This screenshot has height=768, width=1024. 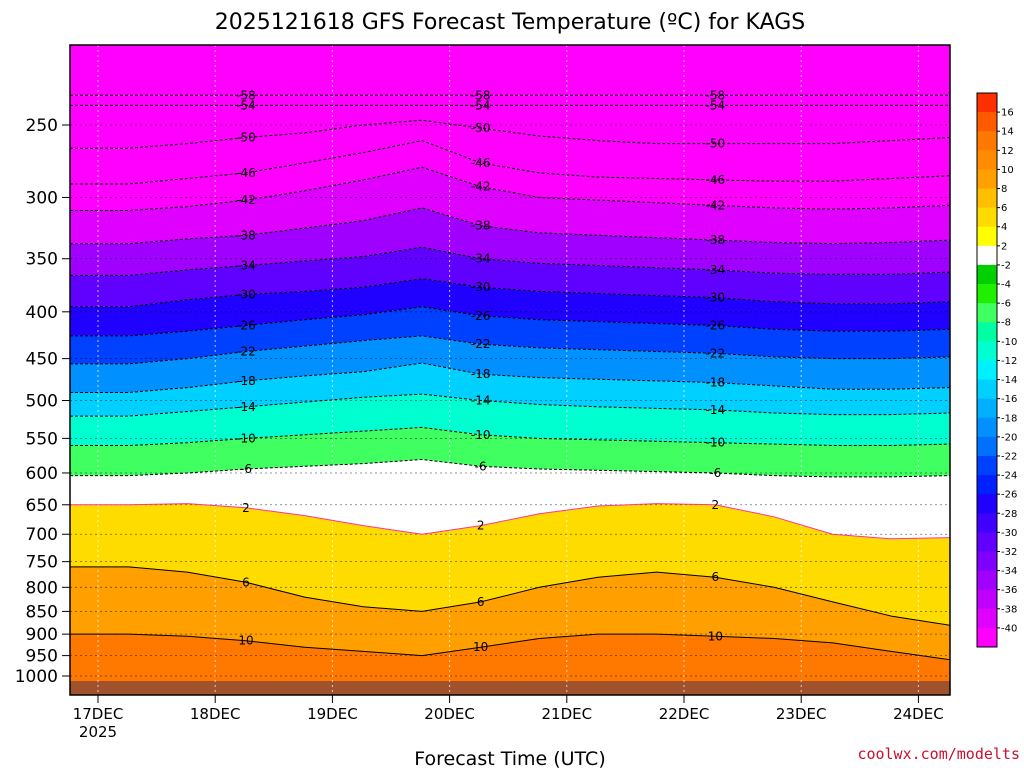 I want to click on y-tick-label: 350, so click(x=42, y=260).